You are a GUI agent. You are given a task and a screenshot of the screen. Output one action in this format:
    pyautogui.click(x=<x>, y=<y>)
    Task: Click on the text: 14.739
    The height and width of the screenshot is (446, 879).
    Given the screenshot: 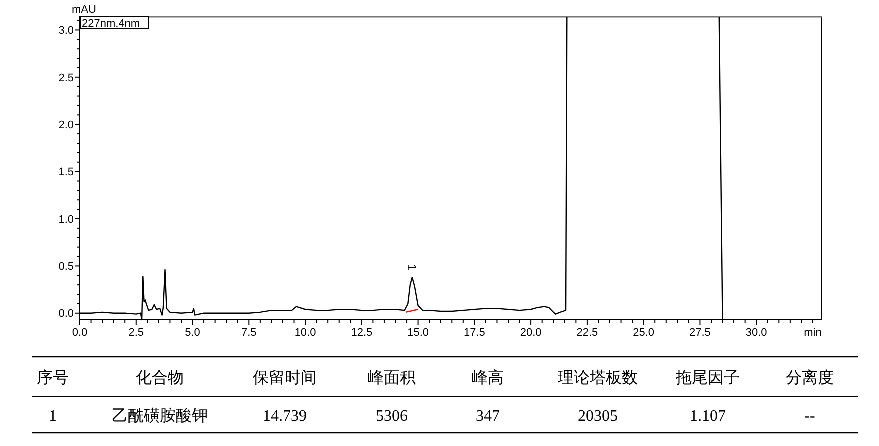 What is the action you would take?
    pyautogui.click(x=285, y=416)
    